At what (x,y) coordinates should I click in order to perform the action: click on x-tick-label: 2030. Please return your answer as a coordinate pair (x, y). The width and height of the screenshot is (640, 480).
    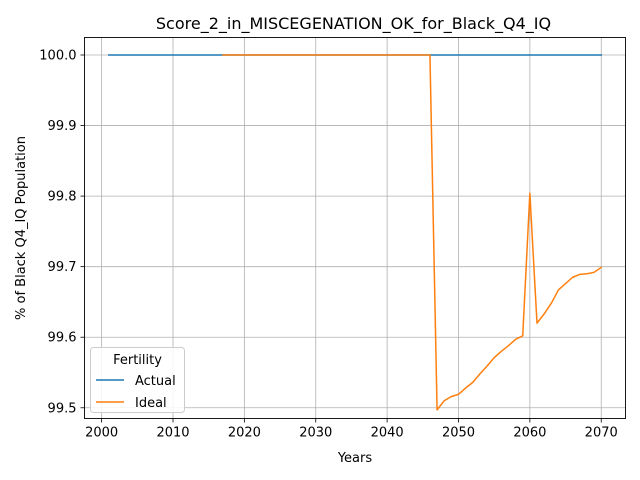
    Looking at the image, I should click on (315, 433).